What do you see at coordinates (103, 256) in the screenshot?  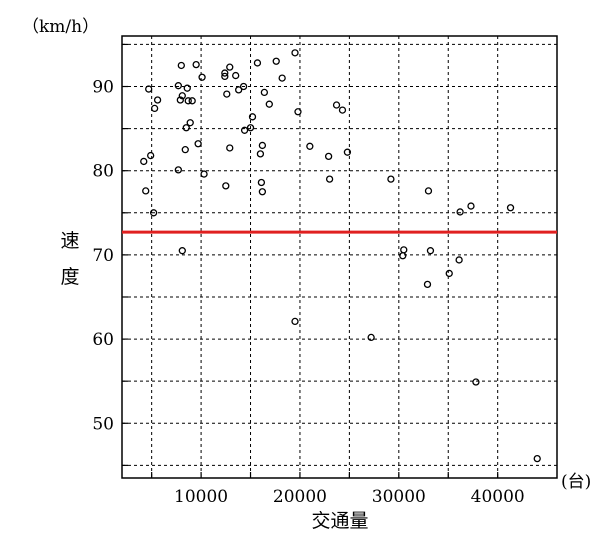 I see `y-tick-label: 70` at bounding box center [103, 256].